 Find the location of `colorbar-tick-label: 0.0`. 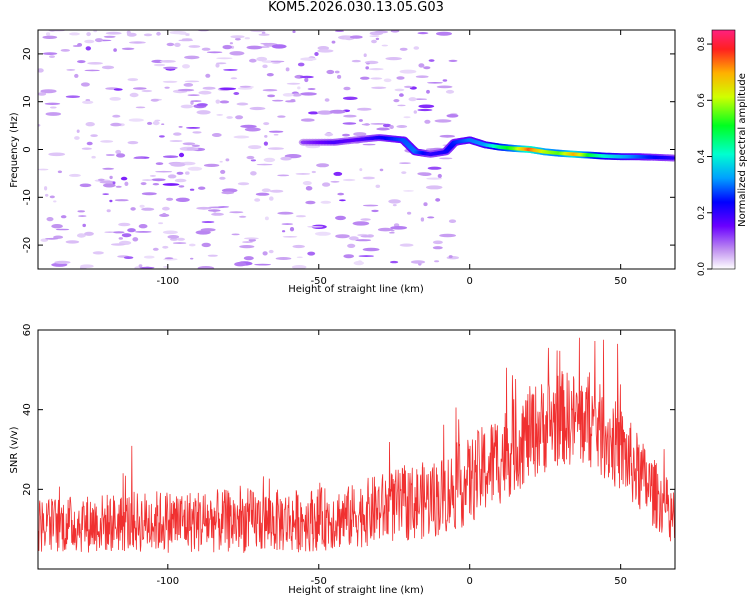

colorbar-tick-label: 0.0 is located at coordinates (702, 269).